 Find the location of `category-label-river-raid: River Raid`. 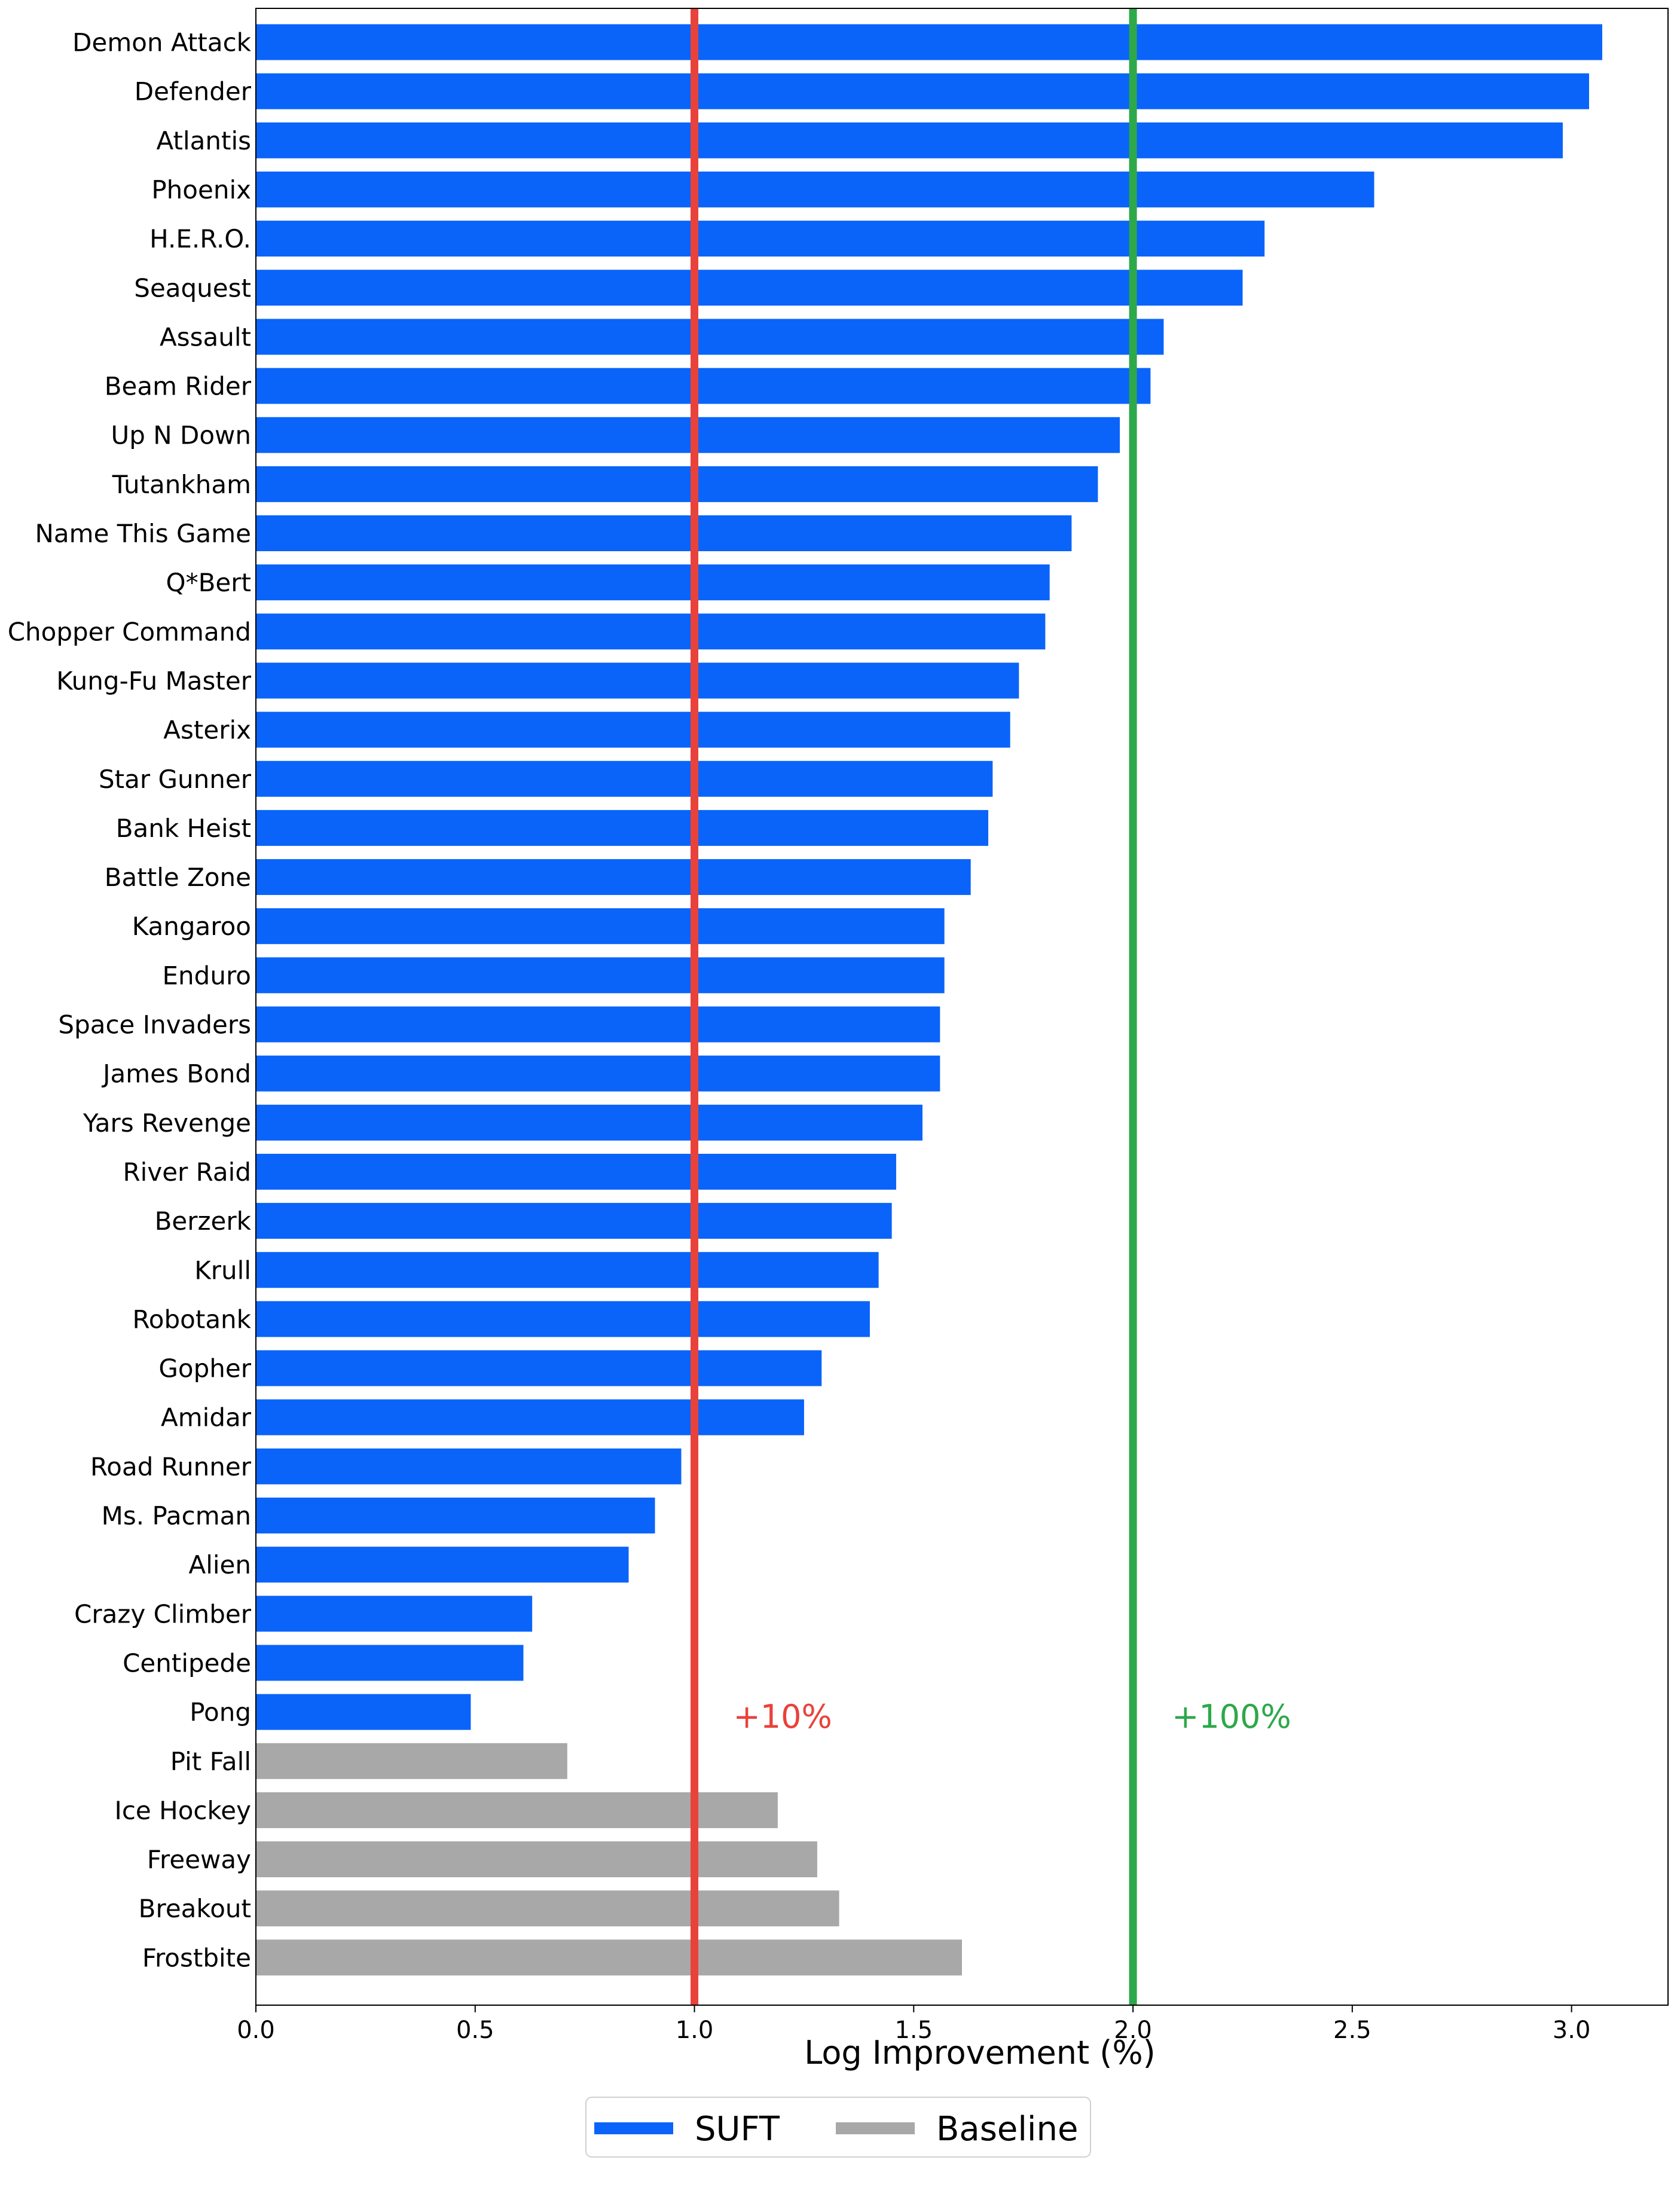

category-label-river-raid: River Raid is located at coordinates (188, 1172).